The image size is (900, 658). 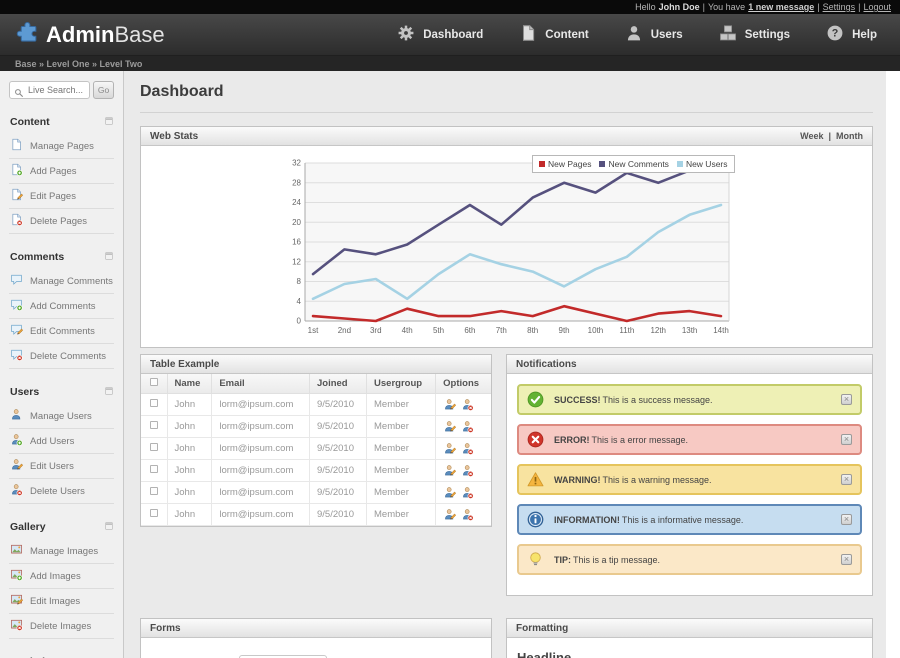 What do you see at coordinates (296, 222) in the screenshot?
I see `svg-text: 20` at bounding box center [296, 222].